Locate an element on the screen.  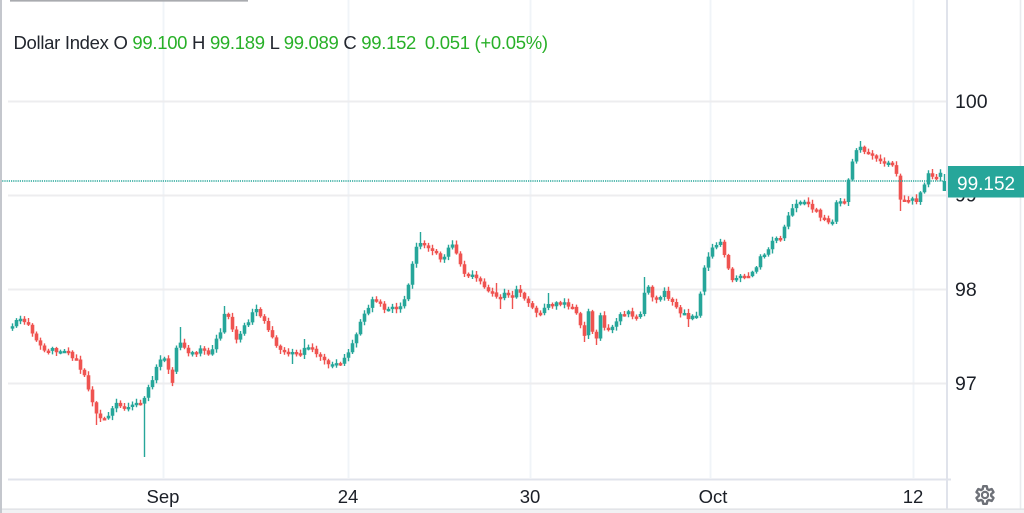
svg-text: 99.152 is located at coordinates (986, 184).